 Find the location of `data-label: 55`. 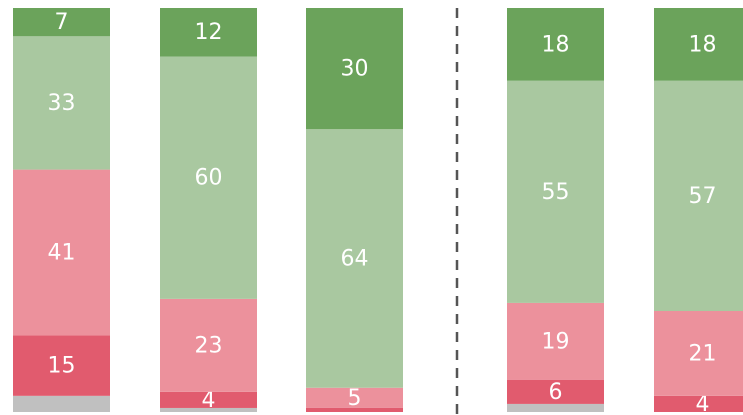

data-label: 55 is located at coordinates (556, 192).